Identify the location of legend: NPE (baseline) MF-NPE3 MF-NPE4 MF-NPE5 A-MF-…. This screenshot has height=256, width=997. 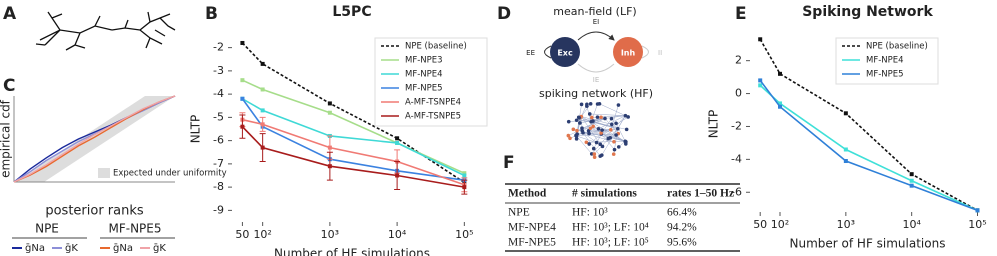
(431, 82).